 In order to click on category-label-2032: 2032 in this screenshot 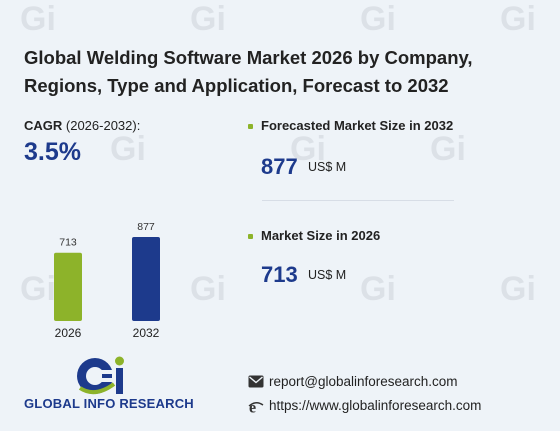, I will do `click(146, 333)`.